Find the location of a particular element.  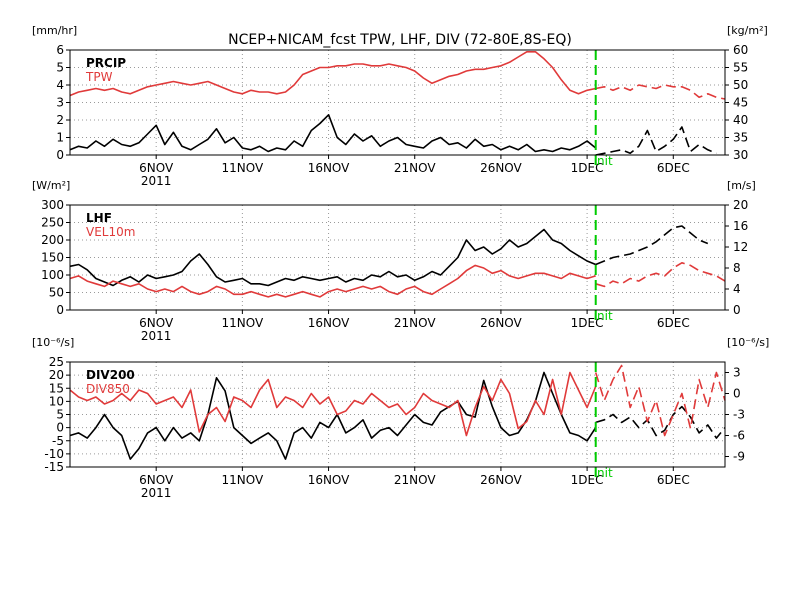

series-line-tpw-forecast is located at coordinates (660, 92).